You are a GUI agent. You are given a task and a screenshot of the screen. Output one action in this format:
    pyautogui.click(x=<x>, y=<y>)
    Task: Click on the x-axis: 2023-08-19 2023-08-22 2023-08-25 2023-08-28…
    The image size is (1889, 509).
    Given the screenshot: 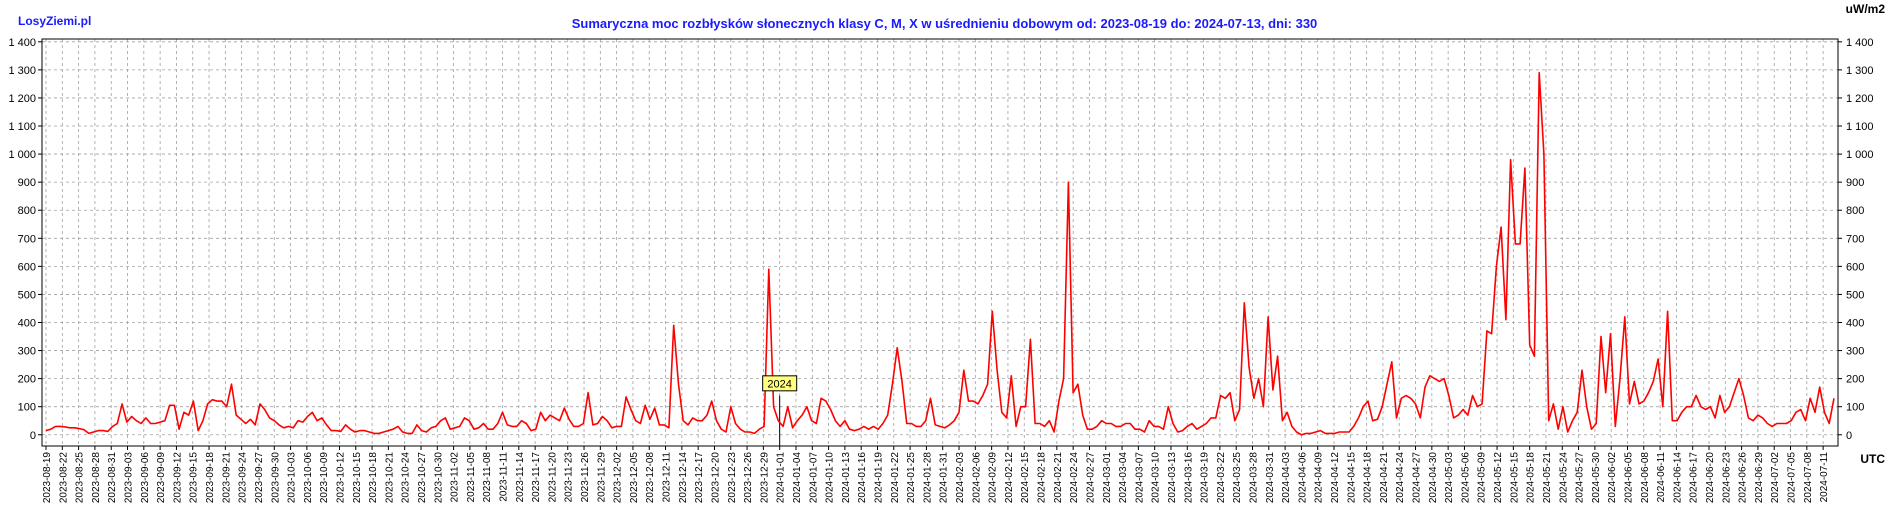 What is the action you would take?
    pyautogui.click(x=936, y=474)
    